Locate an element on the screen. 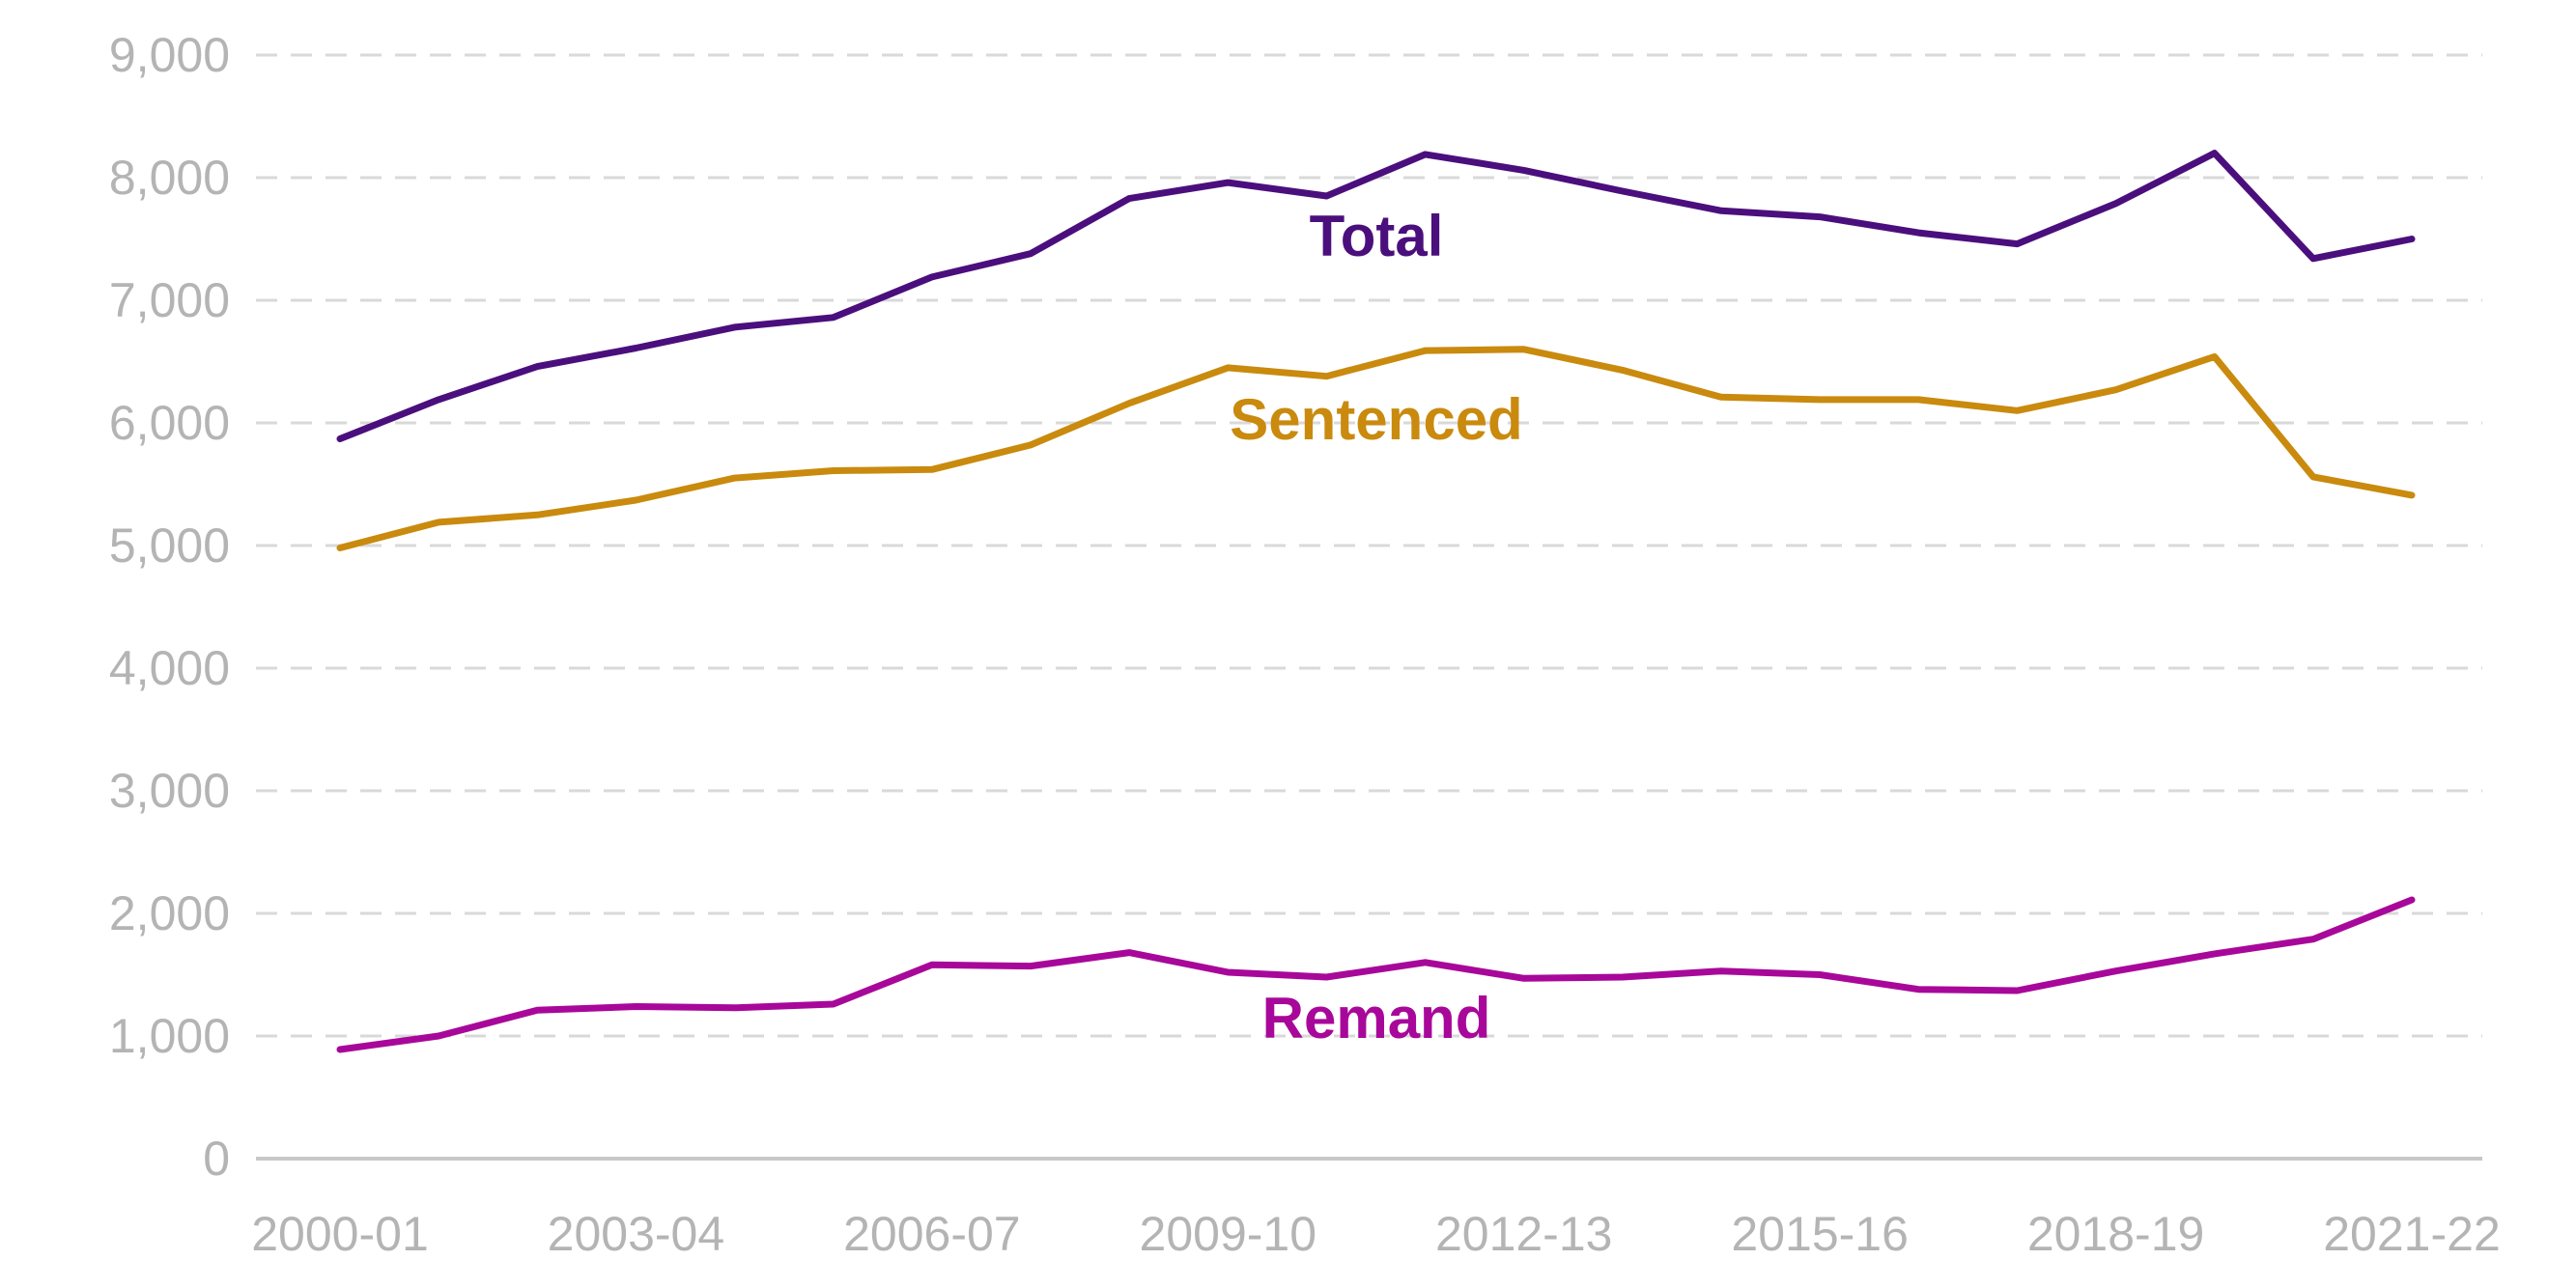  y-tick-label: 2,000 is located at coordinates (169, 913).